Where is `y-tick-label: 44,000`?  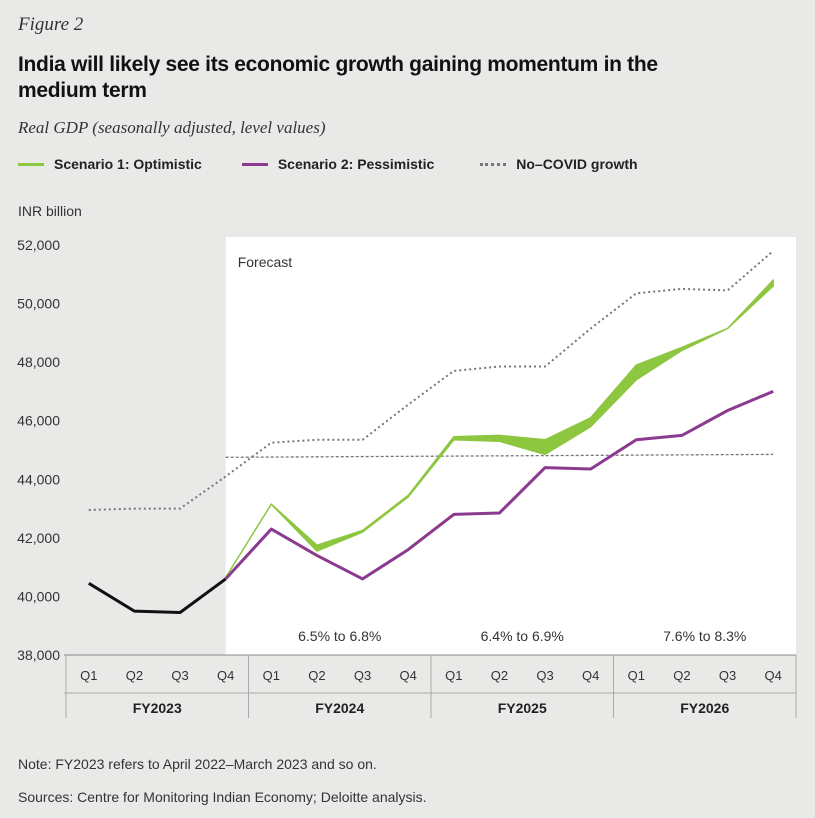 y-tick-label: 44,000 is located at coordinates (38, 479).